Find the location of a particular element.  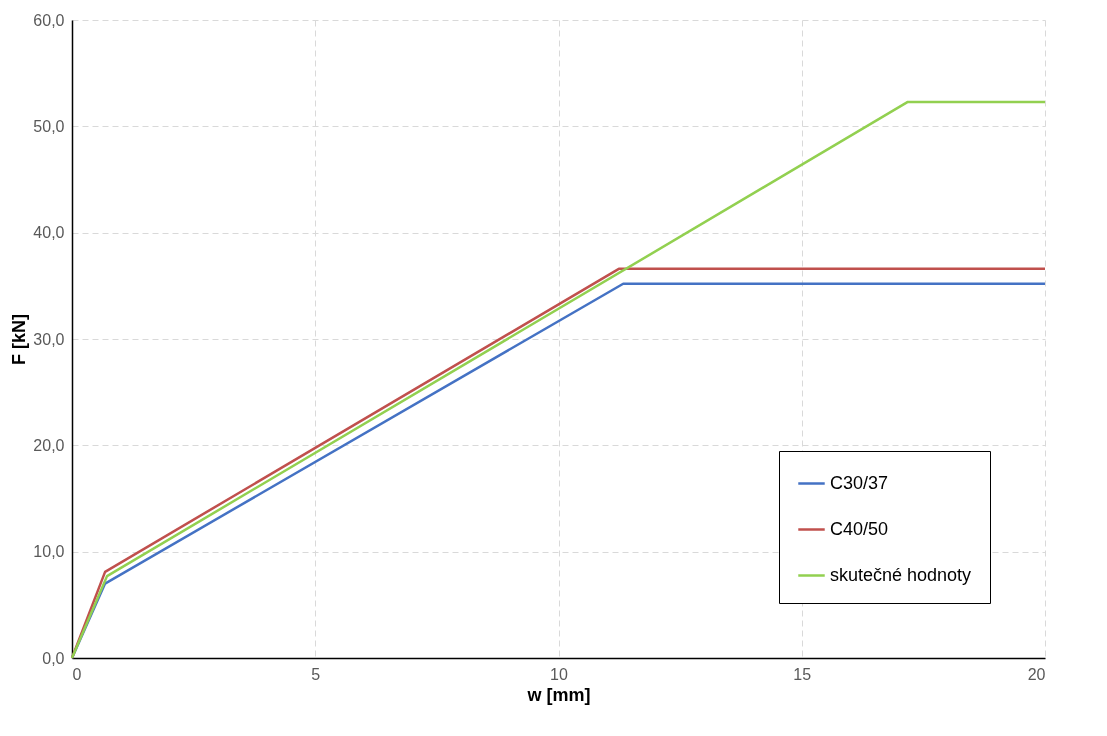

y-tick-label: 30,0 is located at coordinates (49, 339).